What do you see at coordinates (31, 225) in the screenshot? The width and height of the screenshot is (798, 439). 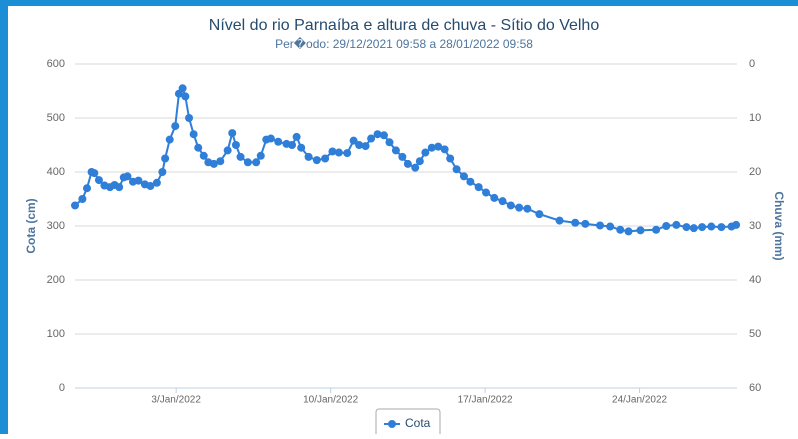 I see `y-axis-title: Cota (cm)` at bounding box center [31, 225].